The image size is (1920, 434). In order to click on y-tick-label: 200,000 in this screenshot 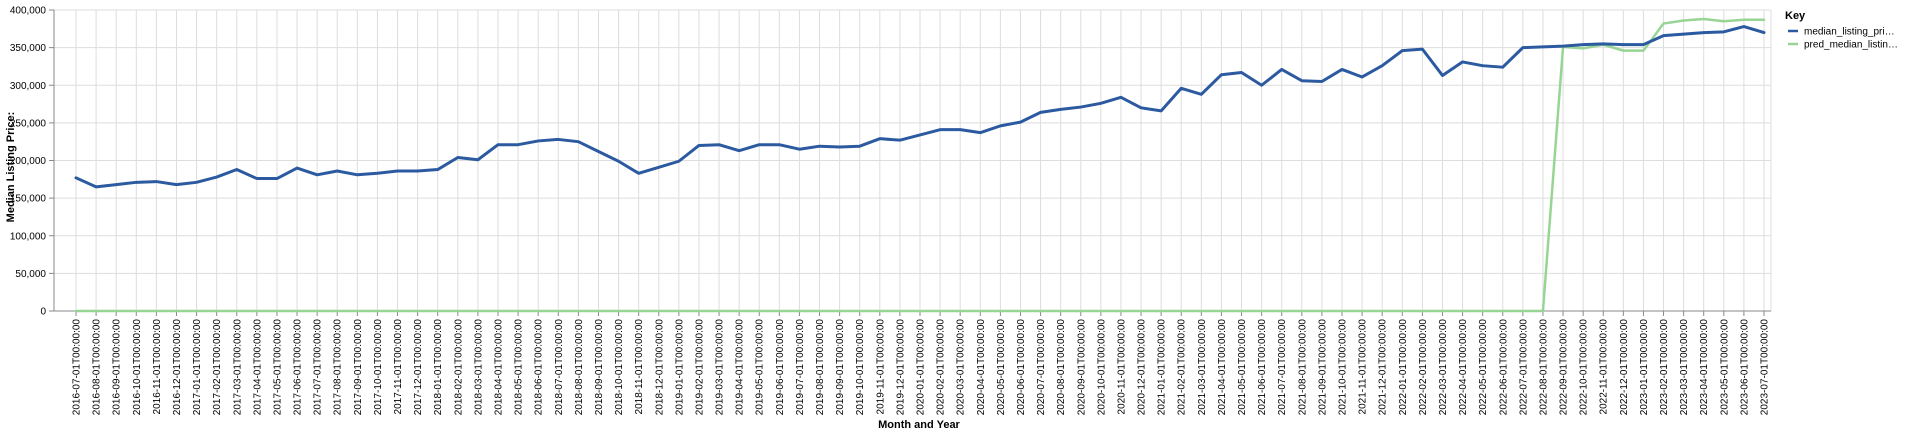, I will do `click(28, 161)`.